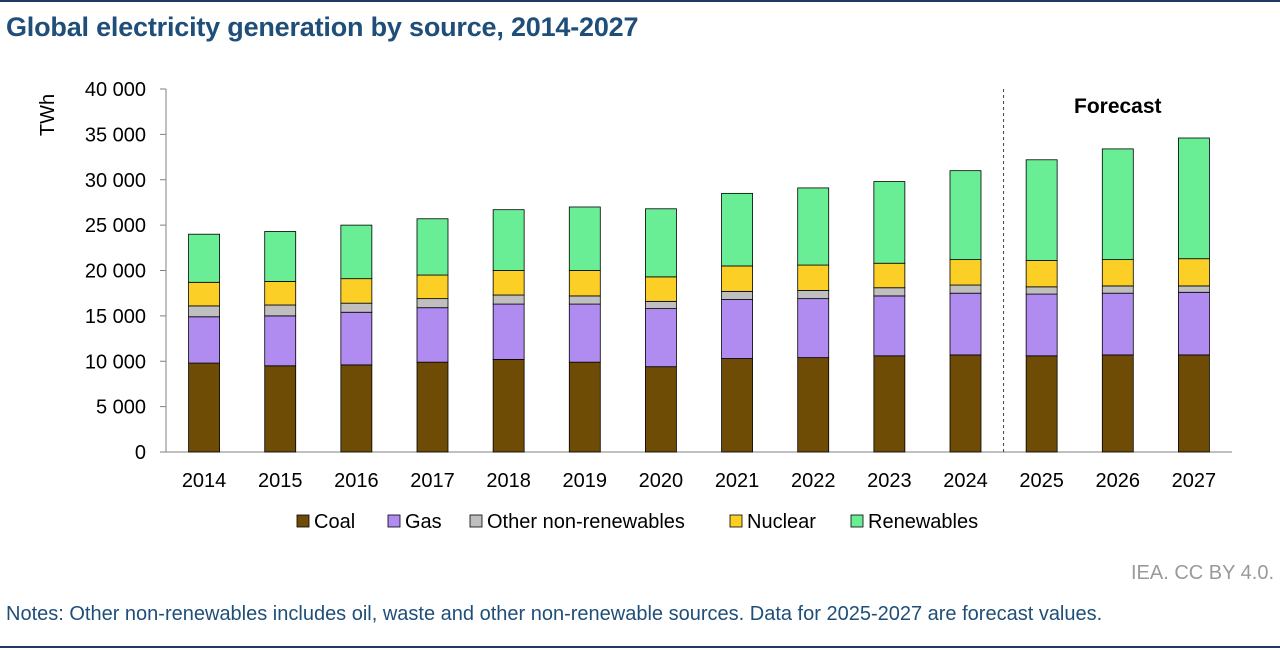 The height and width of the screenshot is (650, 1280). I want to click on x-tick-label: 2019, so click(585, 481).